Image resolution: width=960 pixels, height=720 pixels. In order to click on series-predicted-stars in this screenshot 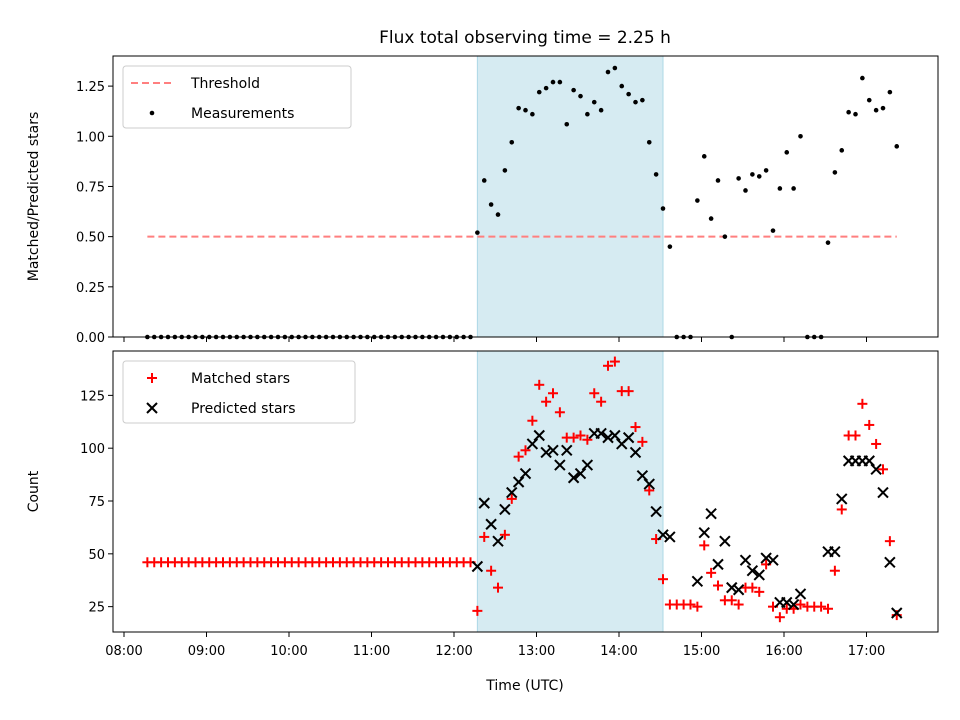, I will do `click(687, 523)`.